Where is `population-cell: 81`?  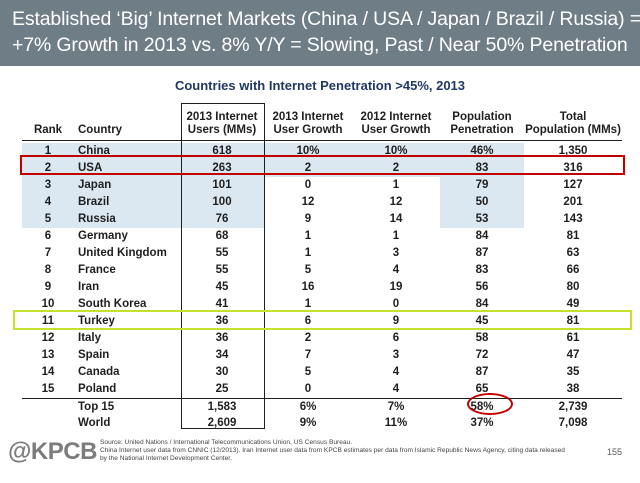
population-cell: 81 is located at coordinates (573, 236).